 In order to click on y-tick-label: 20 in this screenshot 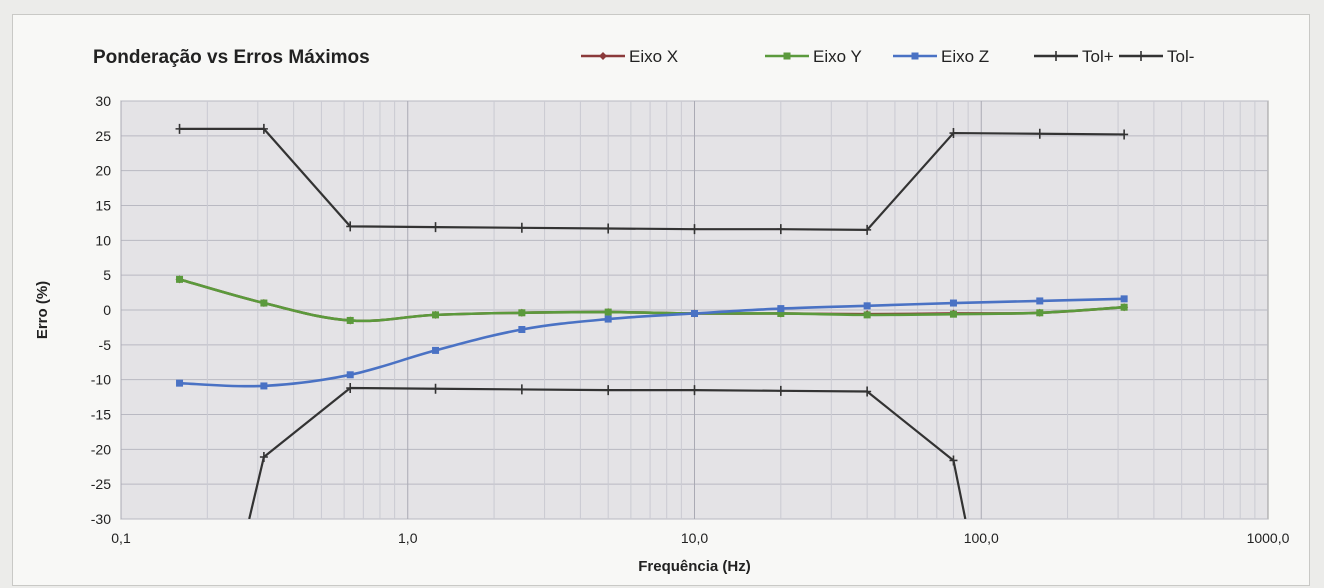, I will do `click(103, 171)`.